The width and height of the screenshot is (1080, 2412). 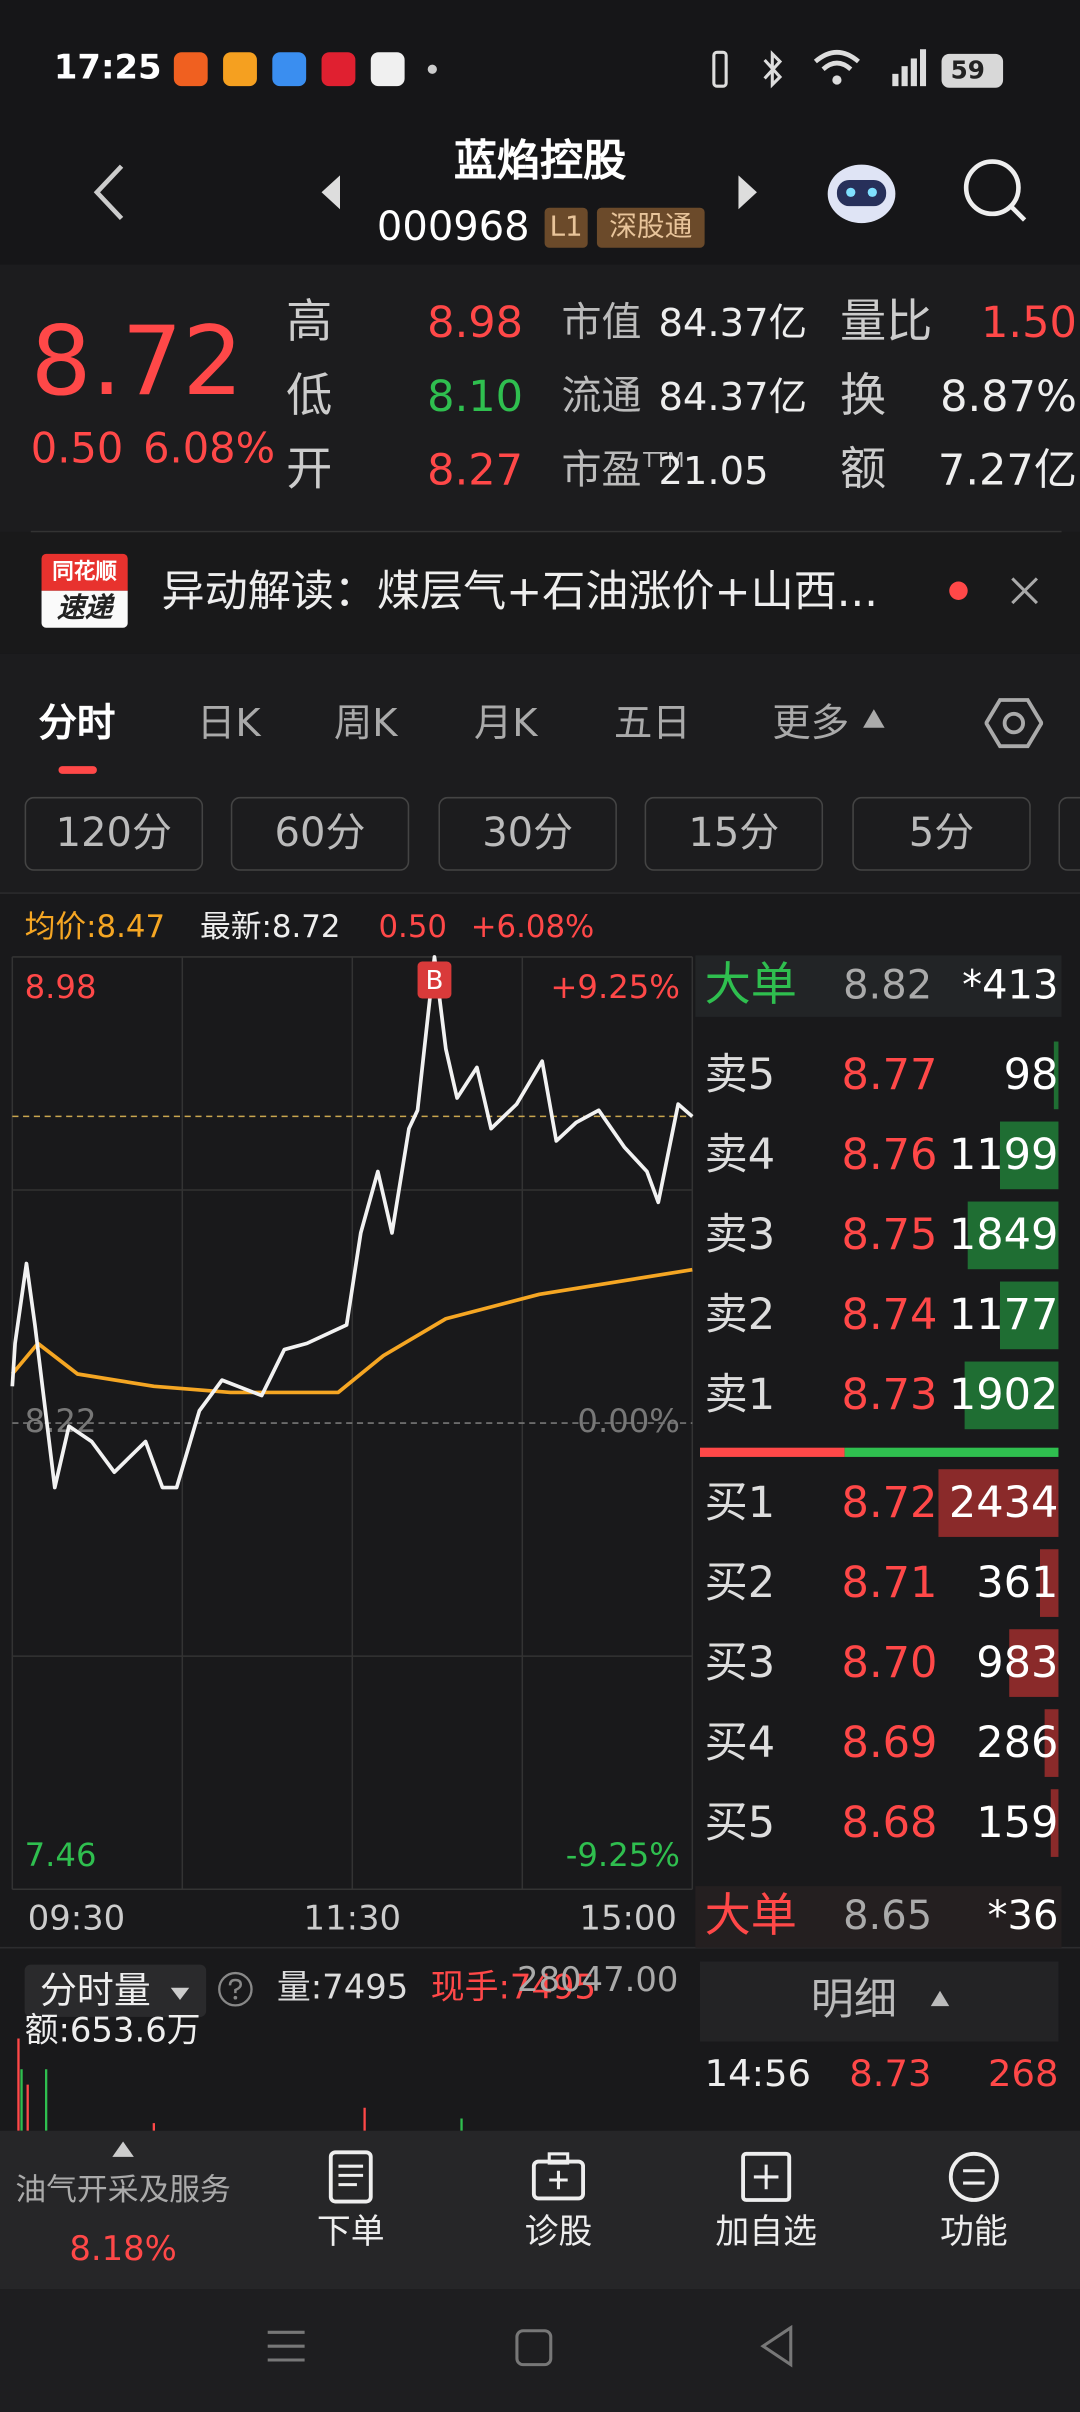 I want to click on divider, so click(x=546, y=531).